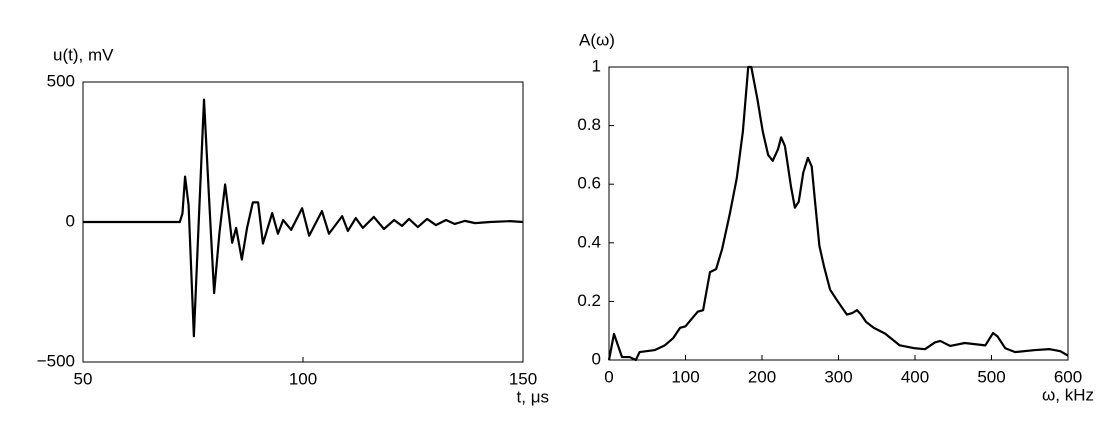 This screenshot has width=1114, height=448. Describe the element at coordinates (533, 396) in the screenshot. I see `x-axis-label: t, μs` at that location.